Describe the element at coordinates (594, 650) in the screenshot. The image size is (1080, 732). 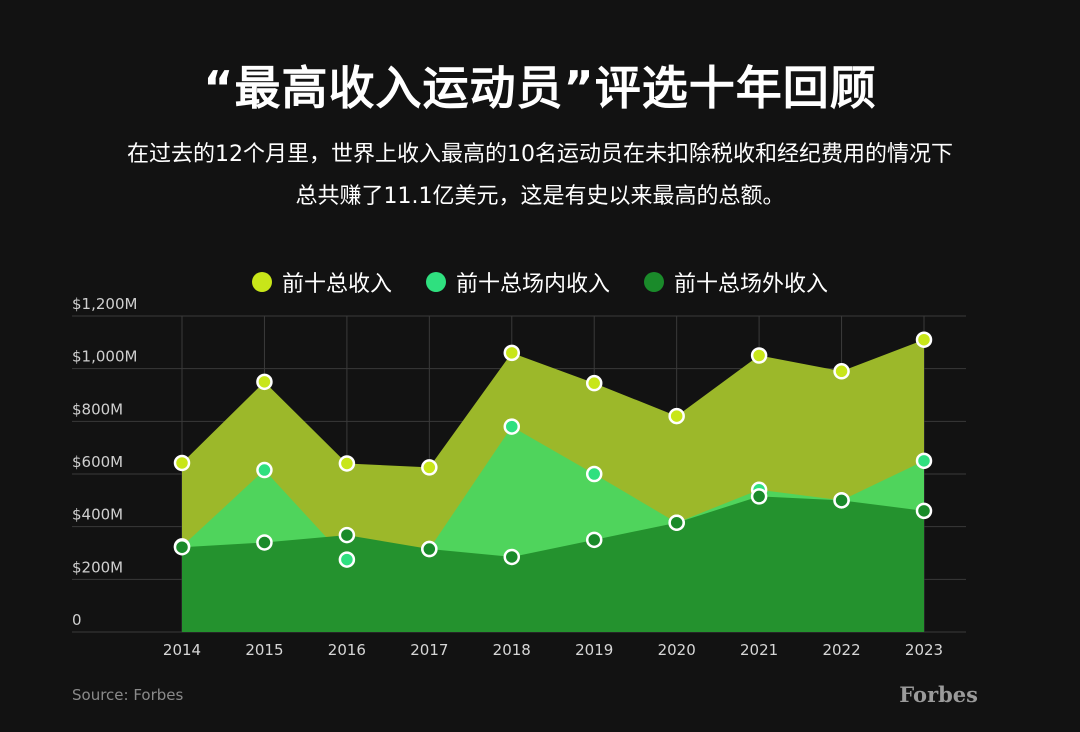
I see `x-tick-label: 2019` at that location.